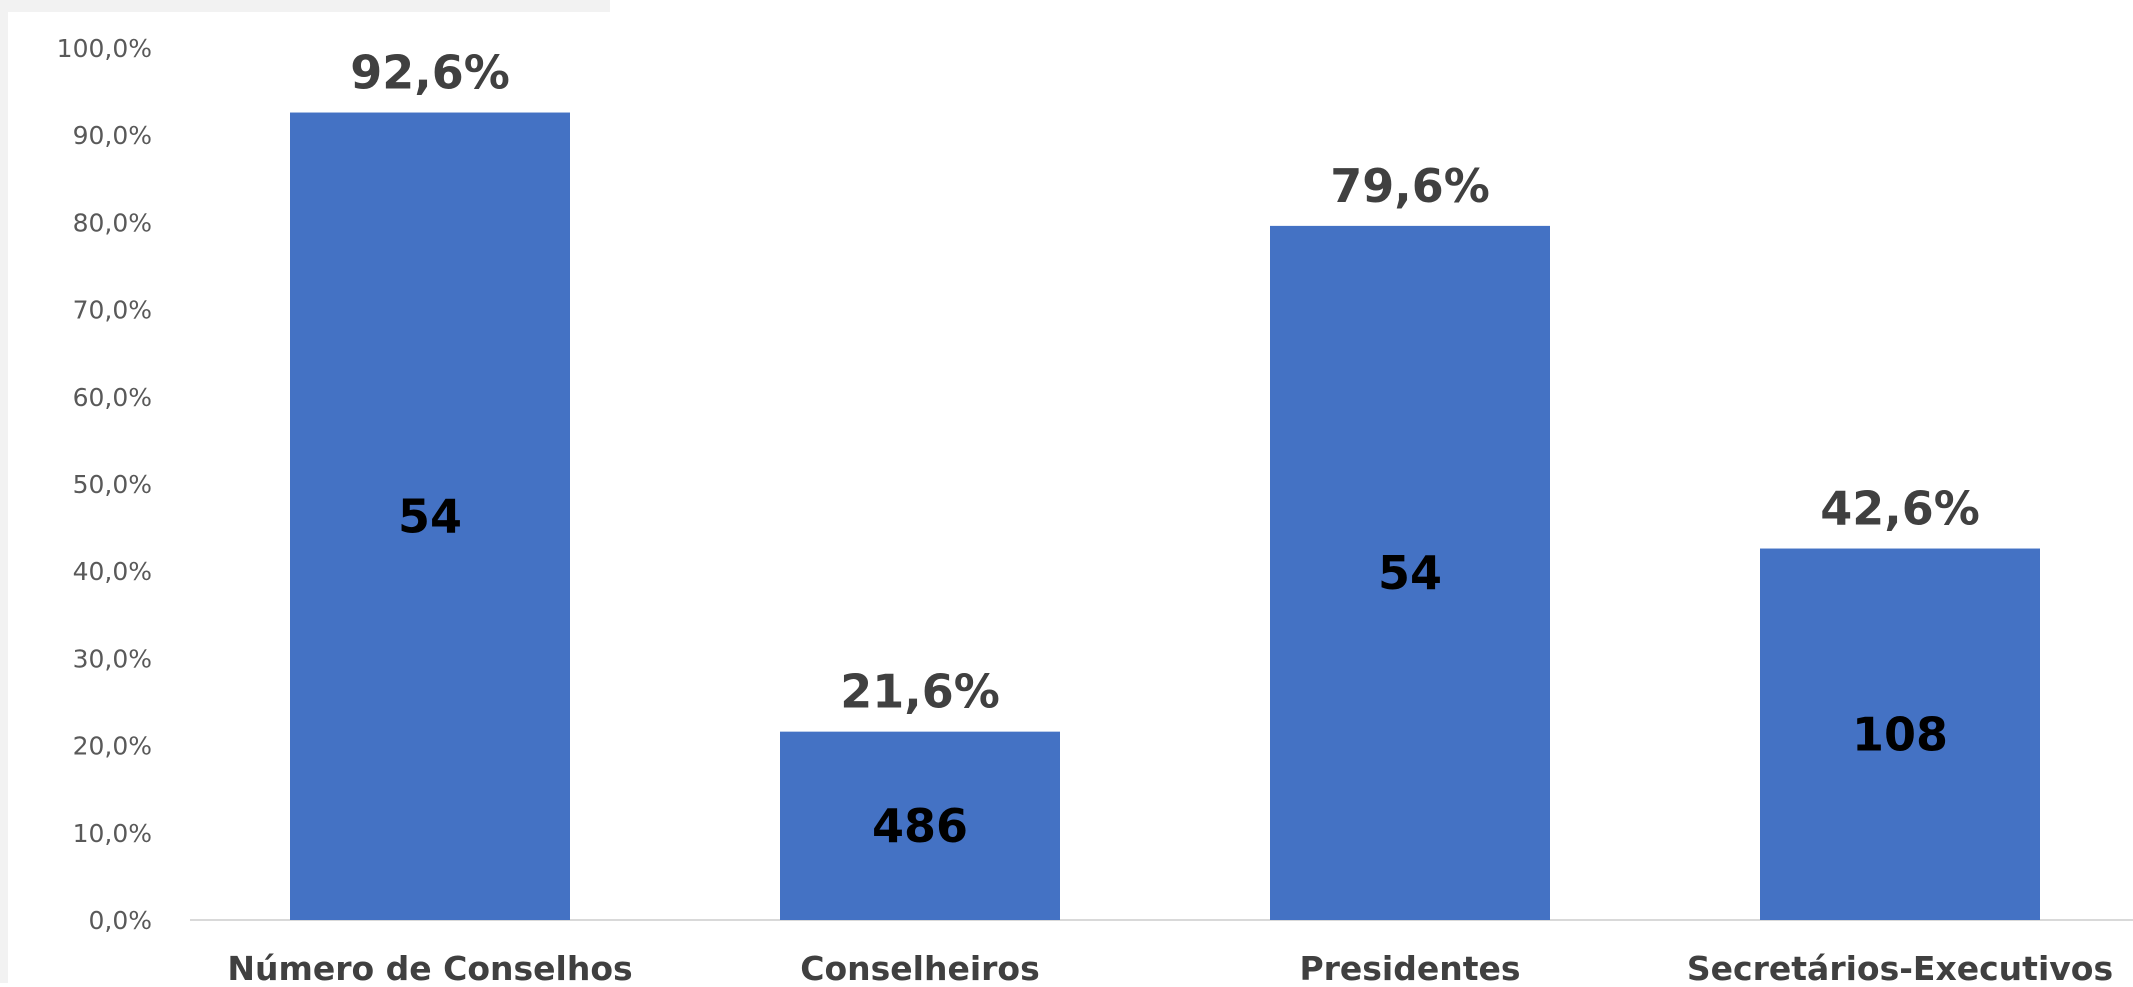 Image resolution: width=2133 pixels, height=987 pixels. Describe the element at coordinates (1900, 966) in the screenshot. I see `x-category-label: Secretários-Executivos` at that location.